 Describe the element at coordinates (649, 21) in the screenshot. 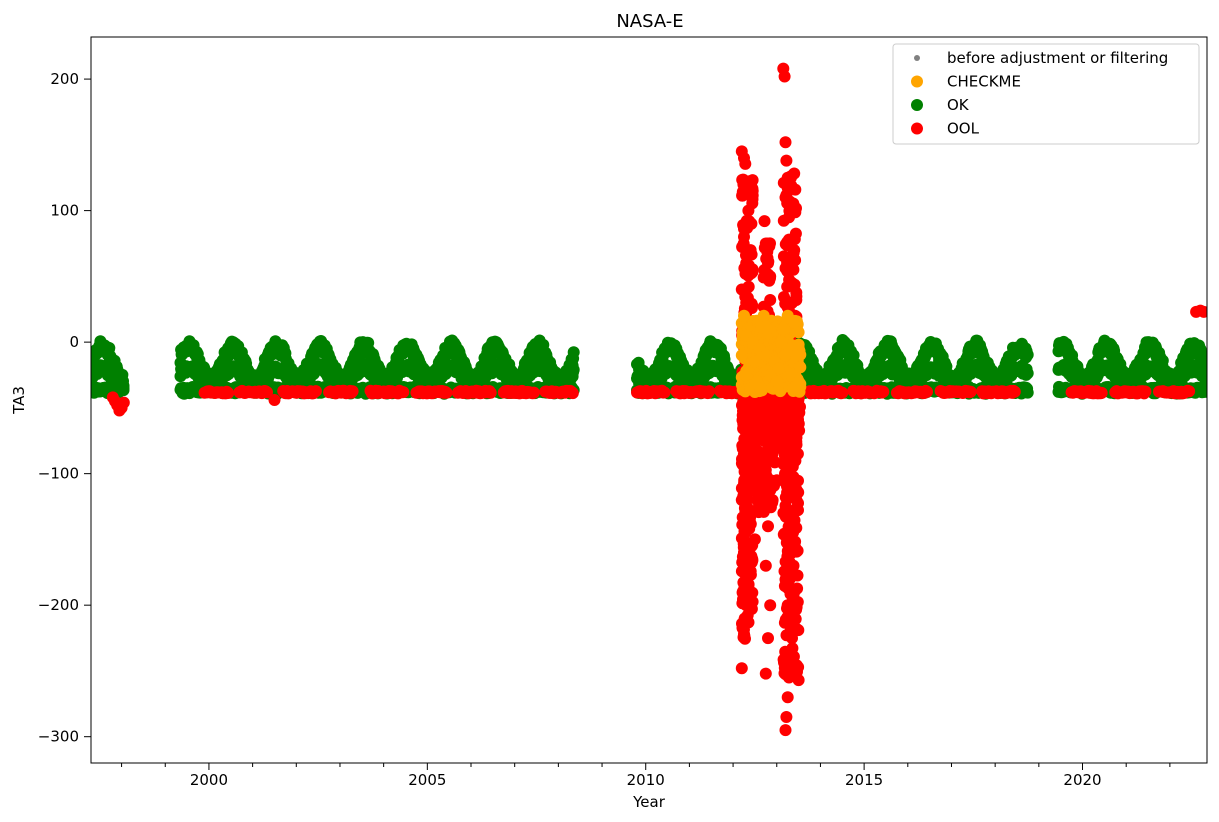

I see `chart-title: NASA-E` at that location.